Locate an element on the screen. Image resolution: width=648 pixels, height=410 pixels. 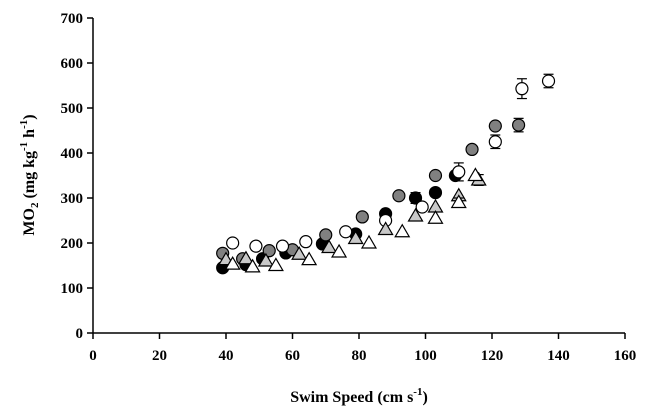
y-axis-title-sub: 2 is located at coordinates (35, 205).